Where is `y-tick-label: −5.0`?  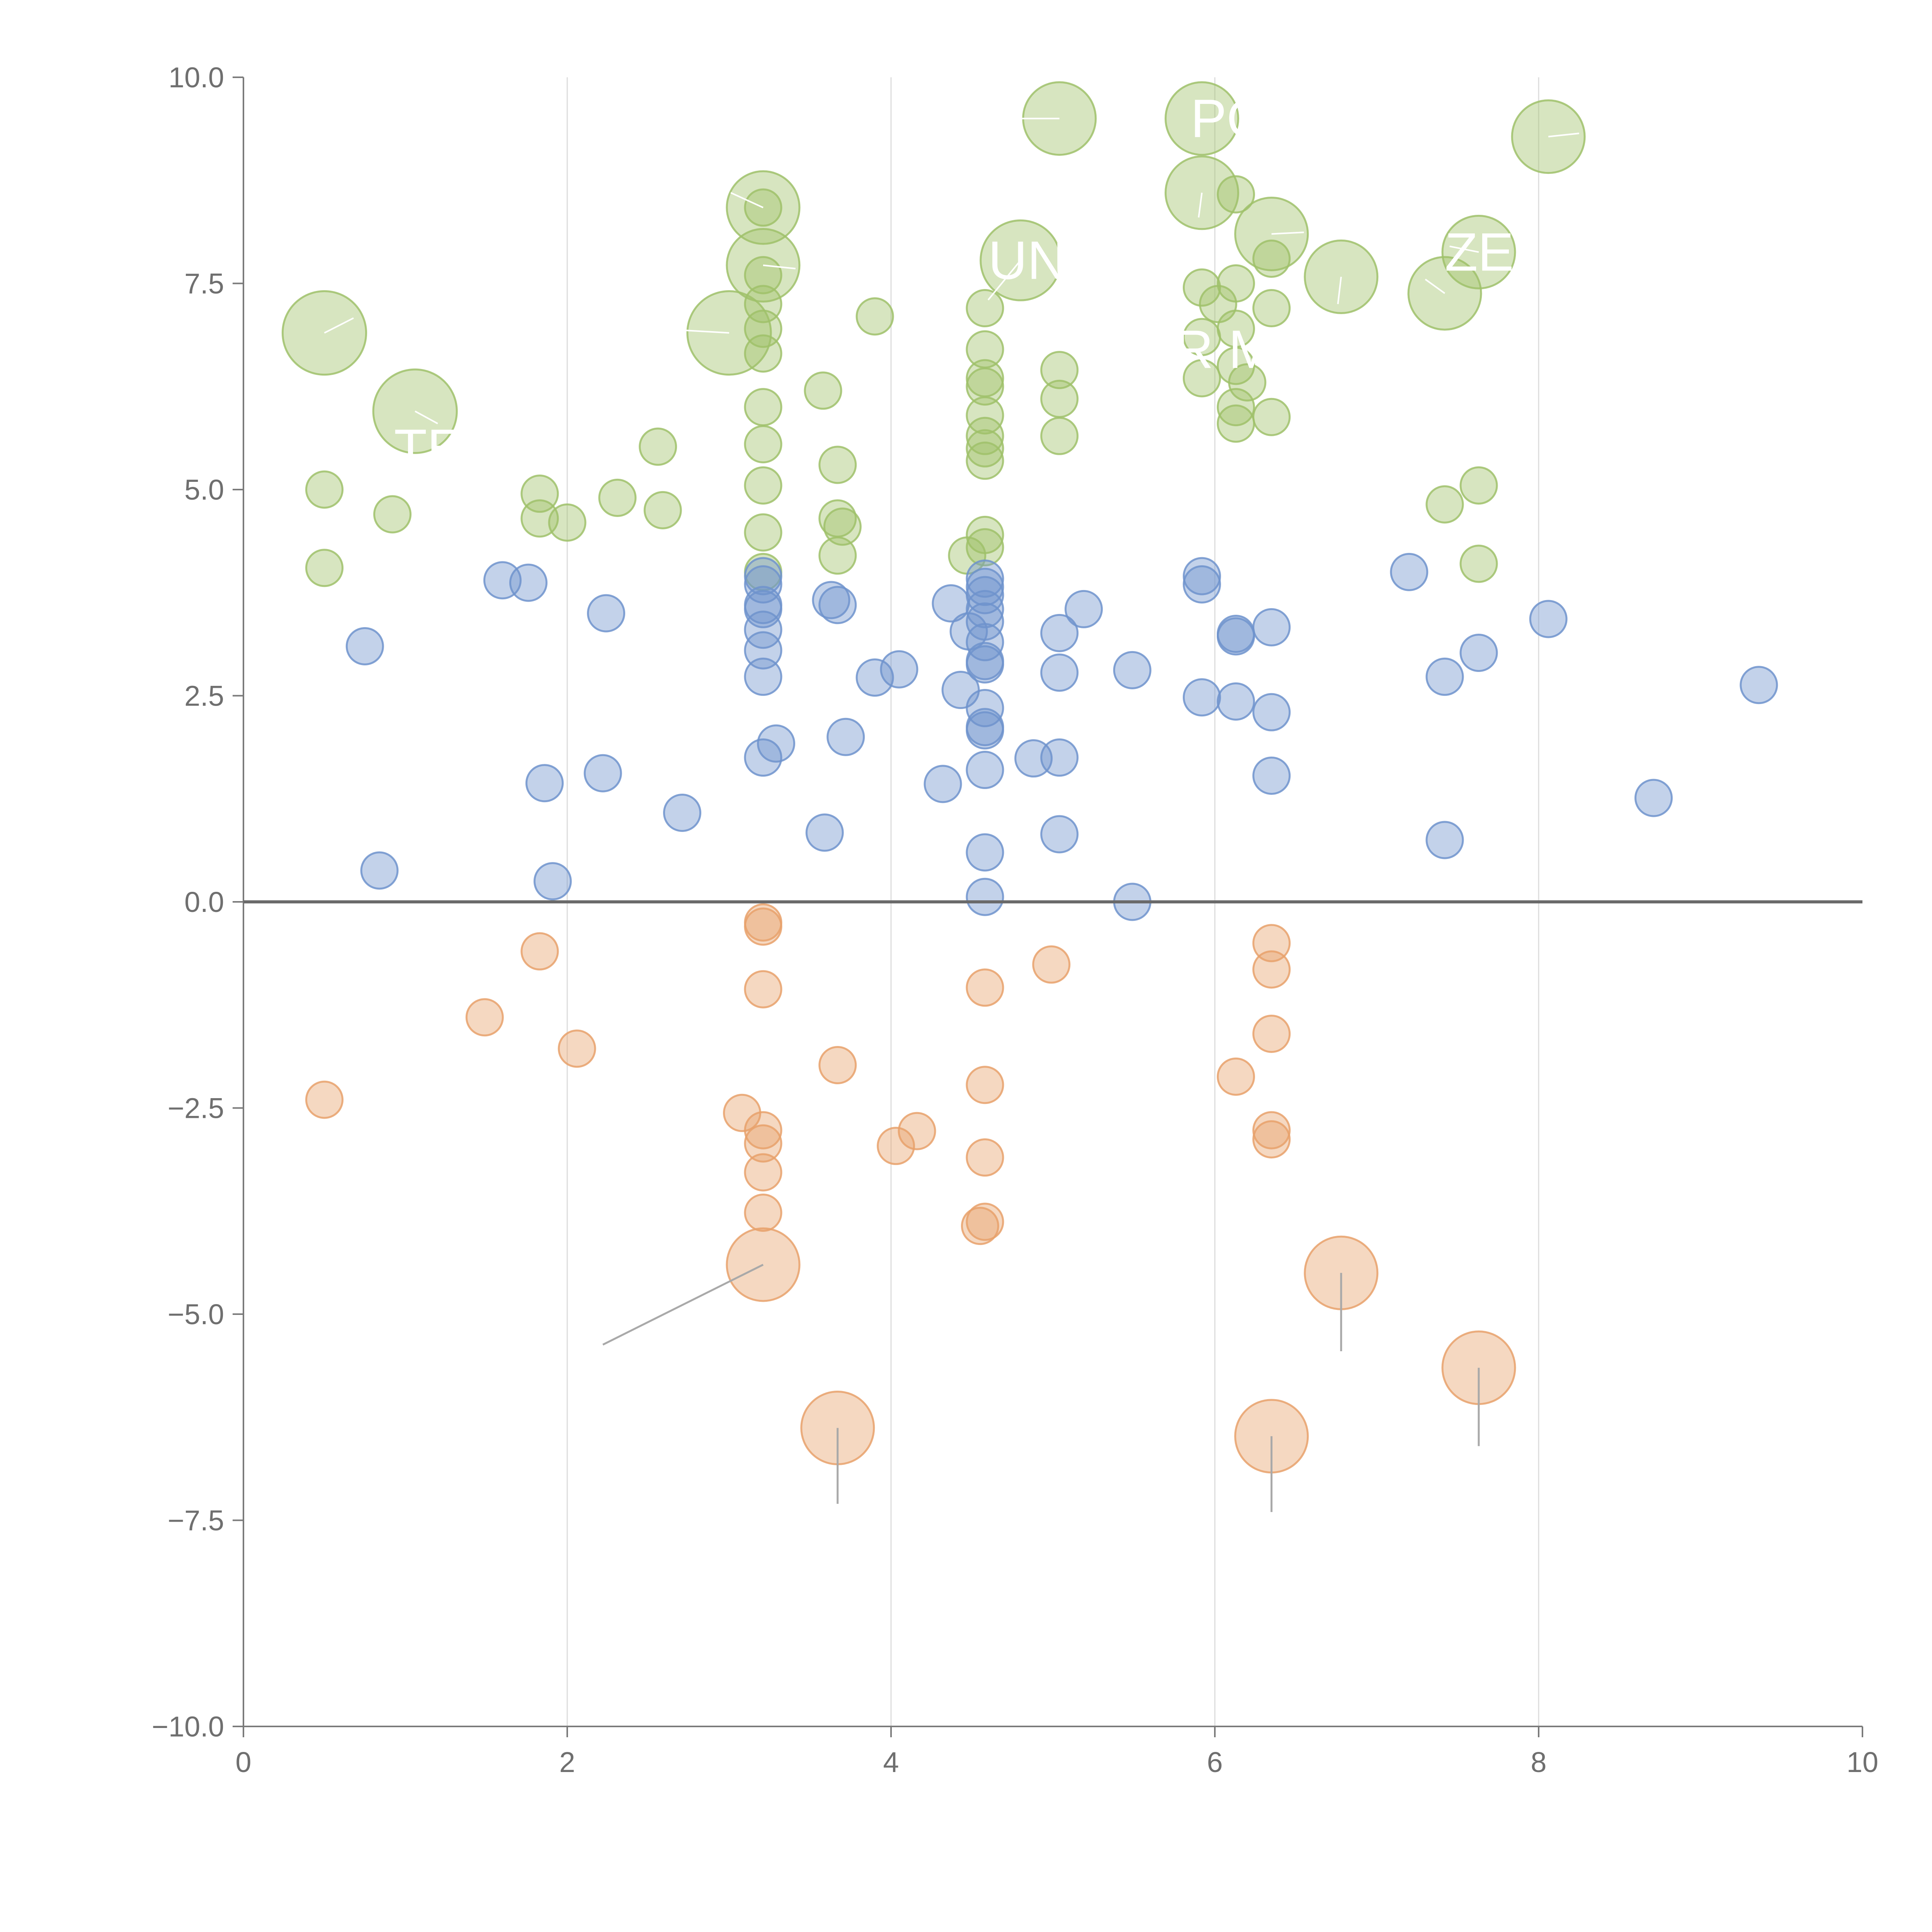 y-tick-label: −5.0 is located at coordinates (196, 1314).